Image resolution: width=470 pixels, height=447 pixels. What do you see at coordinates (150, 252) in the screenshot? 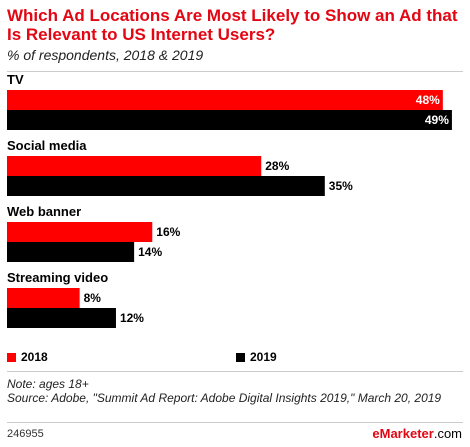
I see `value-label-web-banner-2019: 14%` at bounding box center [150, 252].